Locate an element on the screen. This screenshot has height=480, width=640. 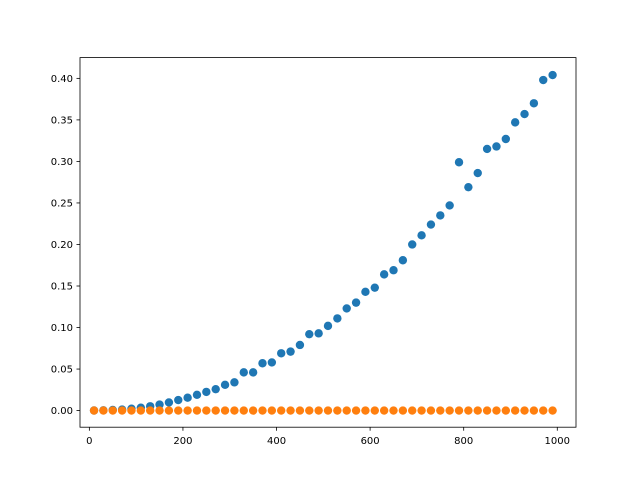
y-tick-label: 0.10 is located at coordinates (62, 328).